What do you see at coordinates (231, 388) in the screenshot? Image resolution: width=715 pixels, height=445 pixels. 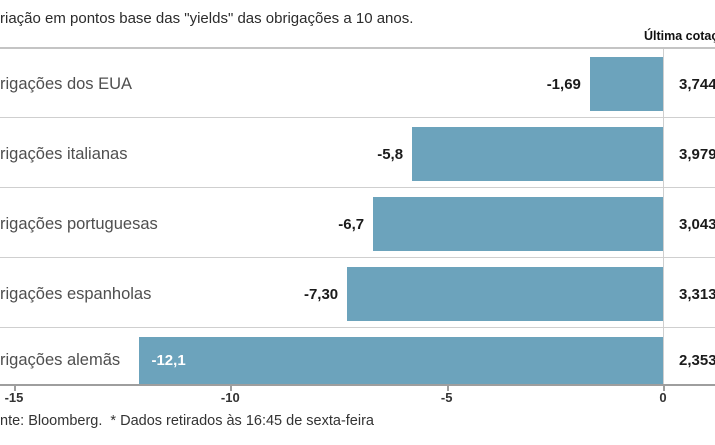 I see `x-axis-tick--10` at bounding box center [231, 388].